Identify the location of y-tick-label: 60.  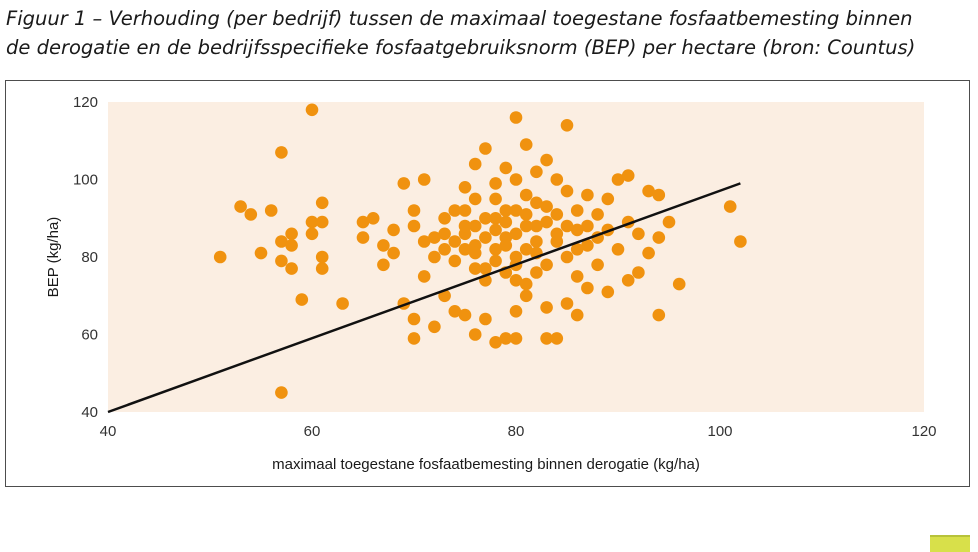
(89, 335).